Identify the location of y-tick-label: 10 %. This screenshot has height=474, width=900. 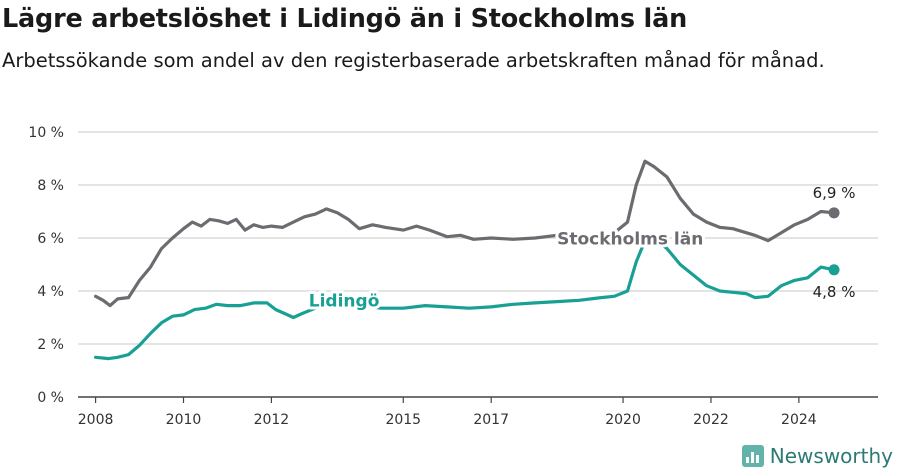
(46, 133).